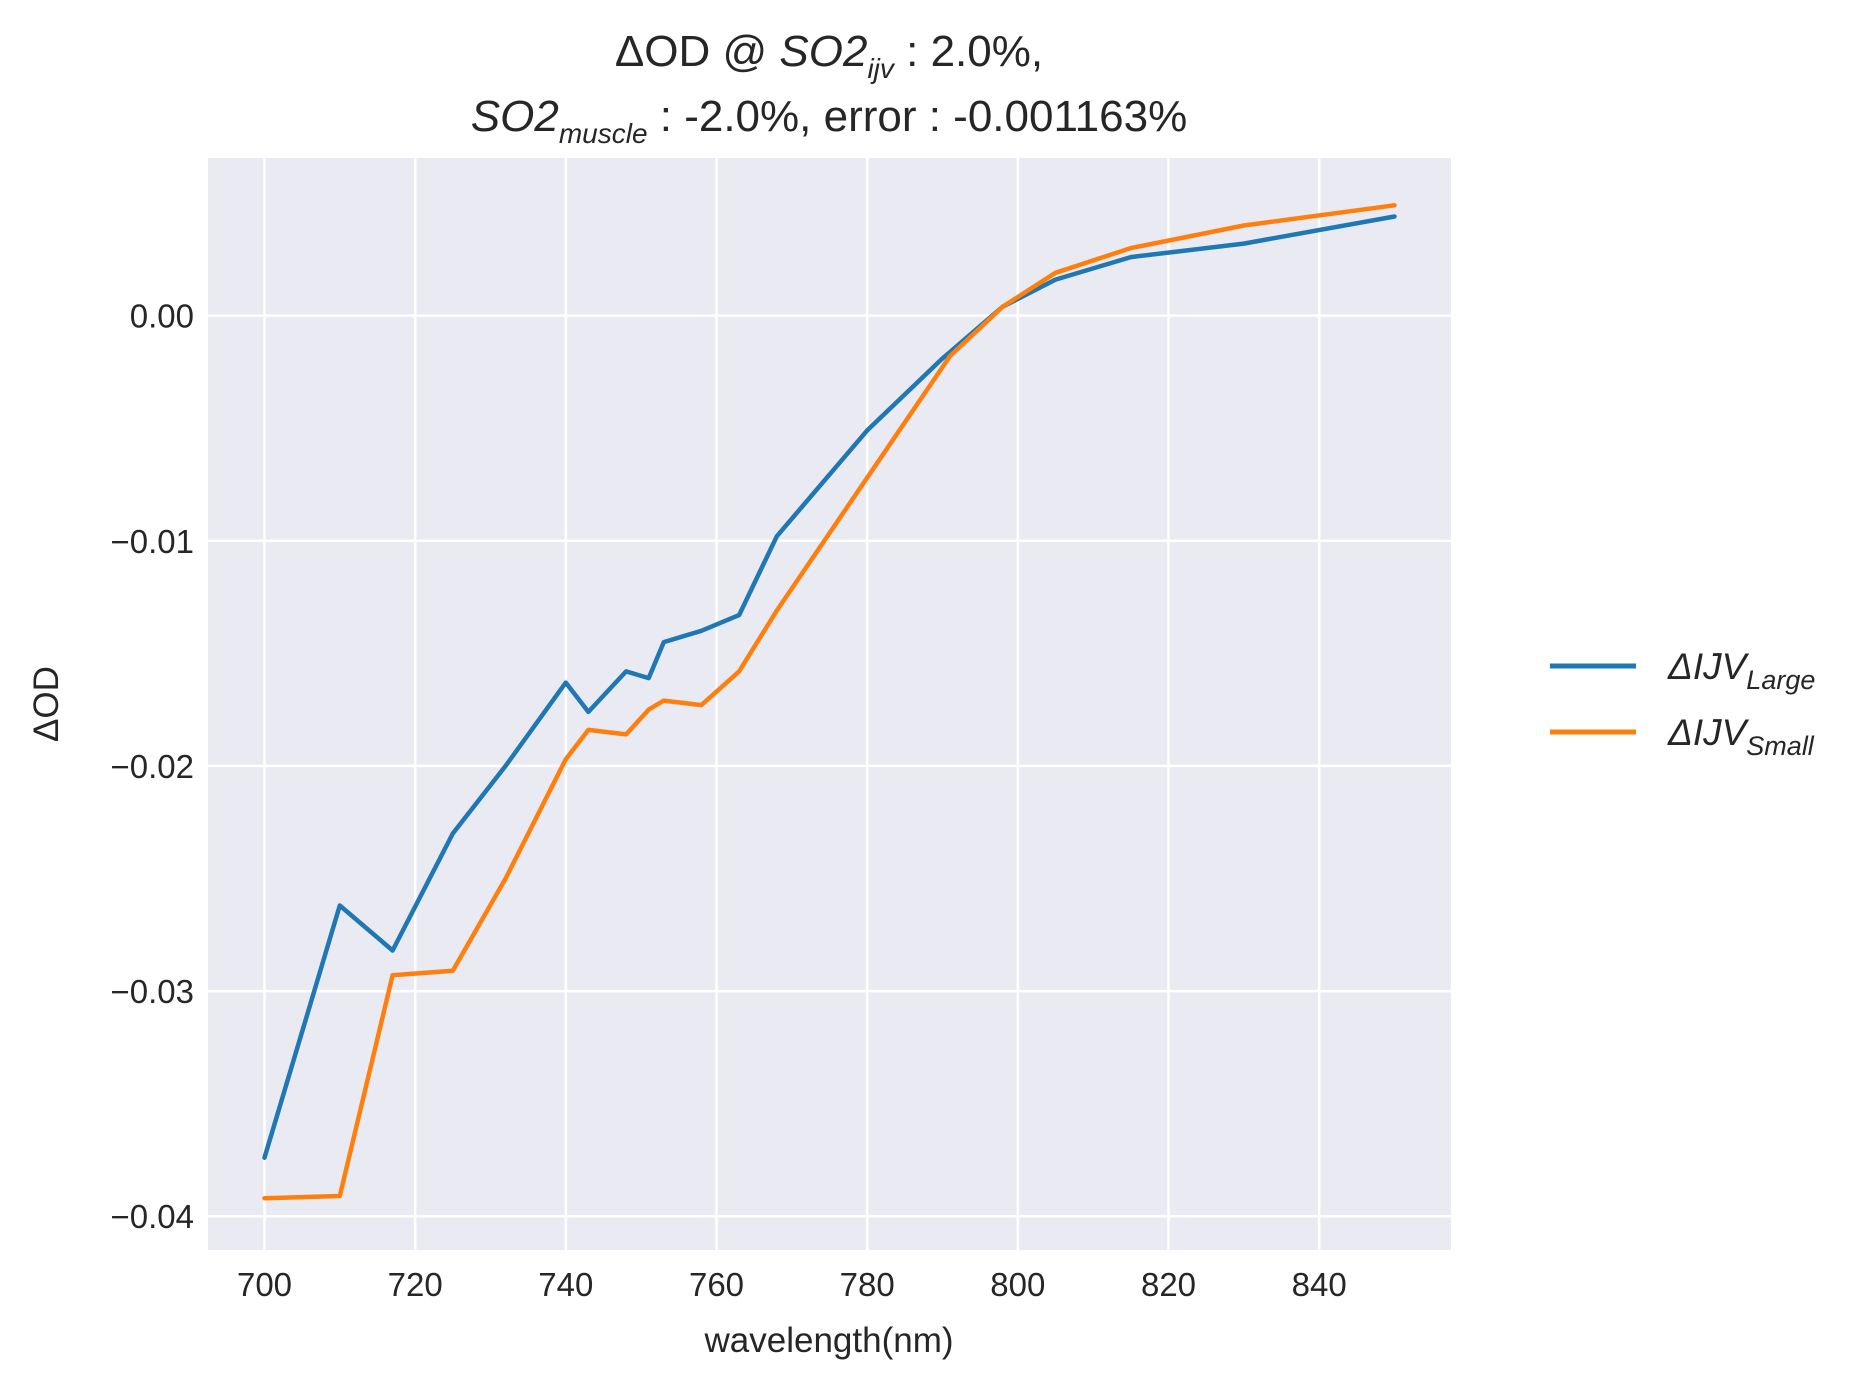 This screenshot has width=1870, height=1385. I want to click on legend-label-large: ΔIJVLarge, so click(1741, 670).